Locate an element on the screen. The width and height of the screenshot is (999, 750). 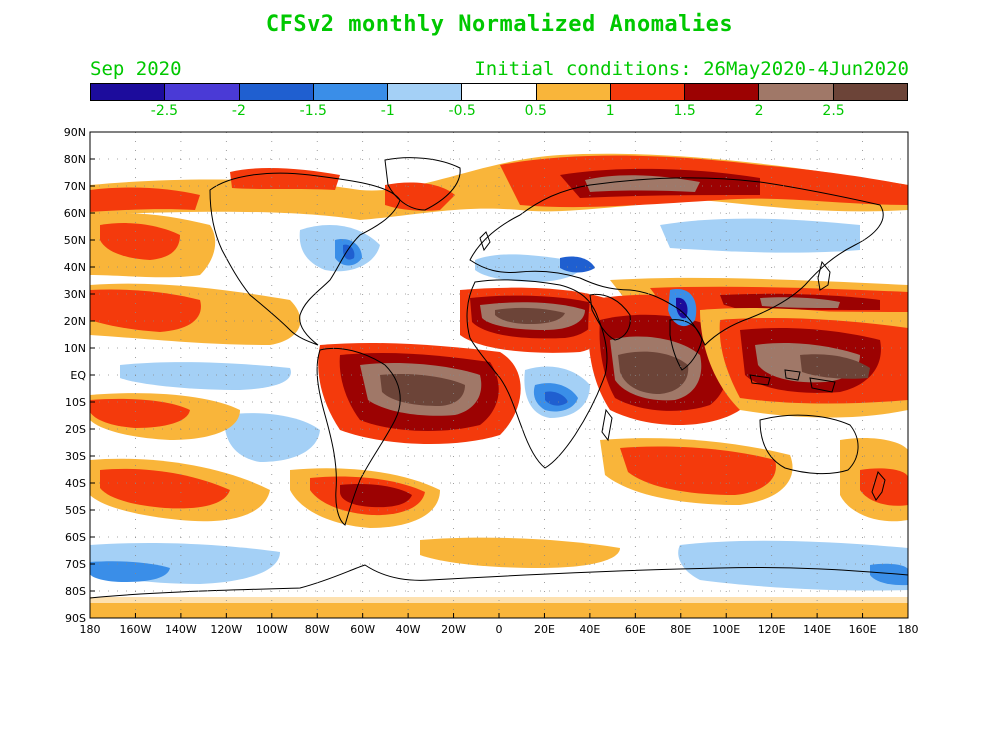
legend-label: -2 is located at coordinates (238, 111).